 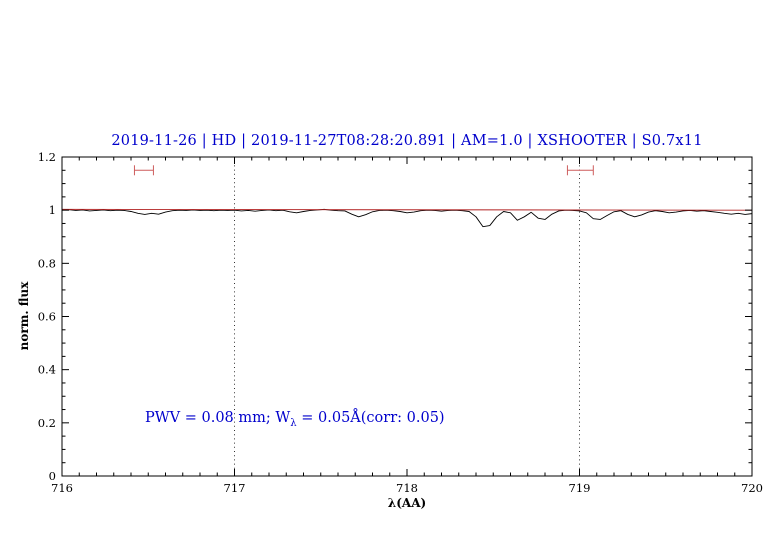 I want to click on y-tick-label: 0.2, so click(x=47, y=423).